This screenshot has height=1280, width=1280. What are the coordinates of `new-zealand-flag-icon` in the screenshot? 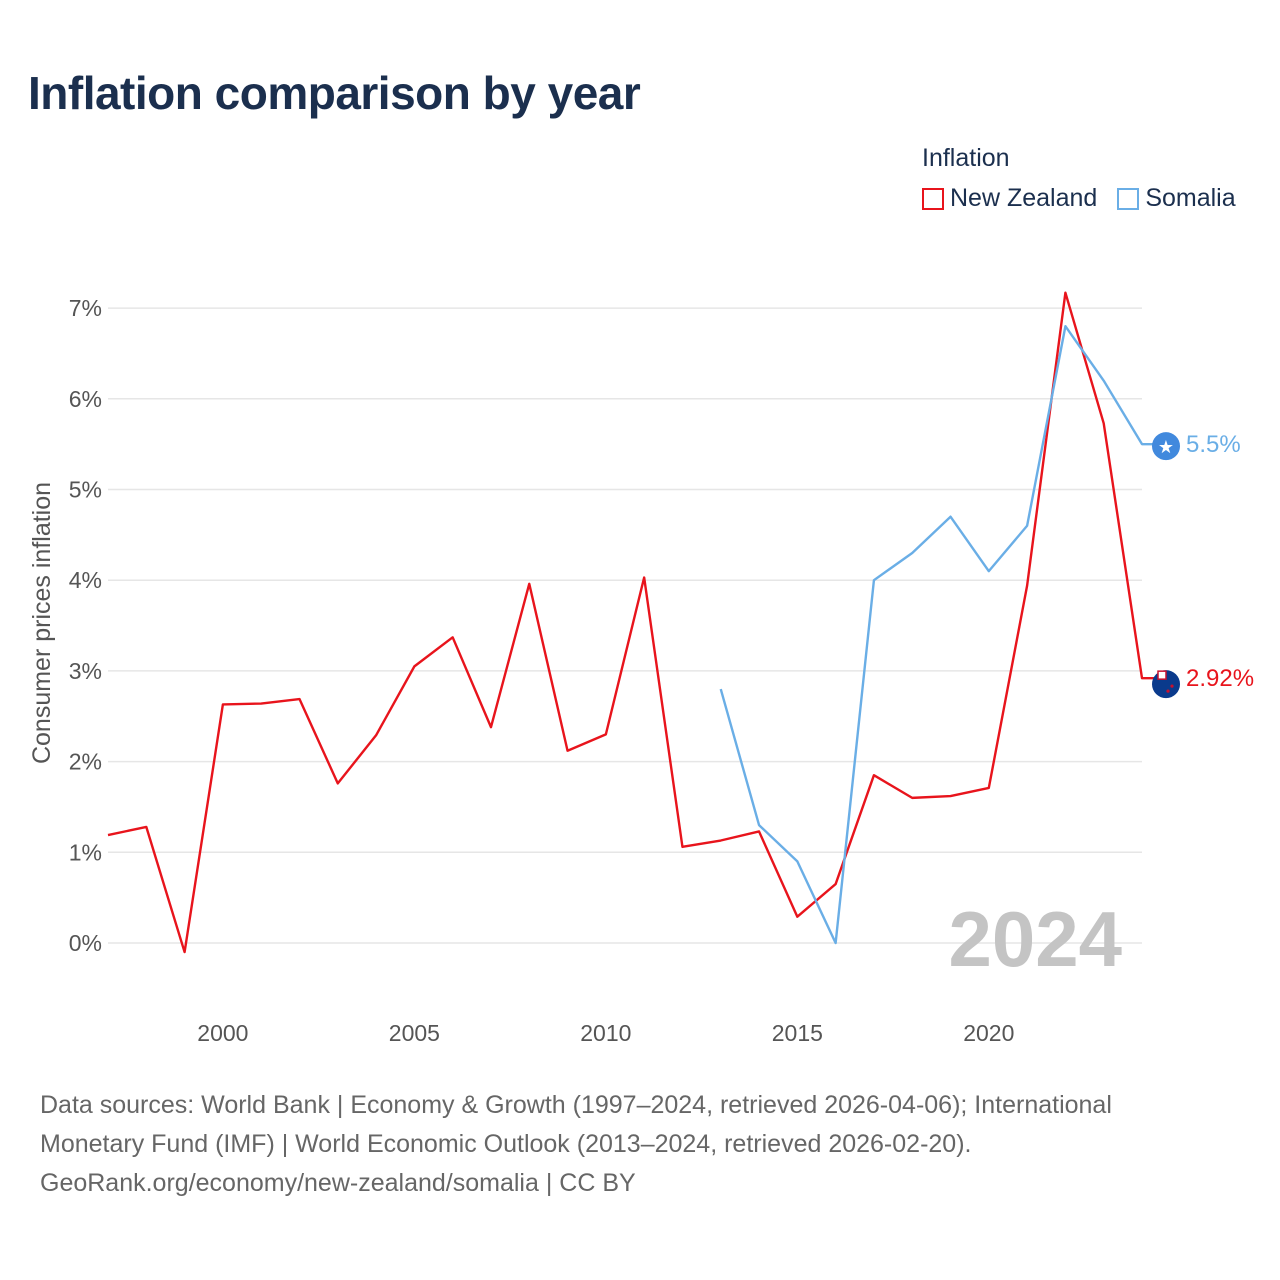 It's located at (1166, 684).